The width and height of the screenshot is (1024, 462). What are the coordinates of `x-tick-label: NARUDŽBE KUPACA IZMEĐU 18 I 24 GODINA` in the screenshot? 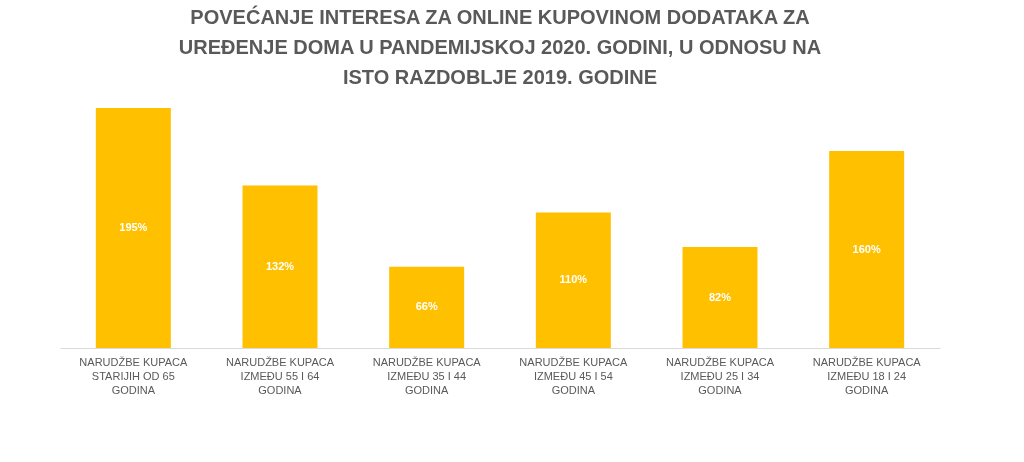 It's located at (867, 375).